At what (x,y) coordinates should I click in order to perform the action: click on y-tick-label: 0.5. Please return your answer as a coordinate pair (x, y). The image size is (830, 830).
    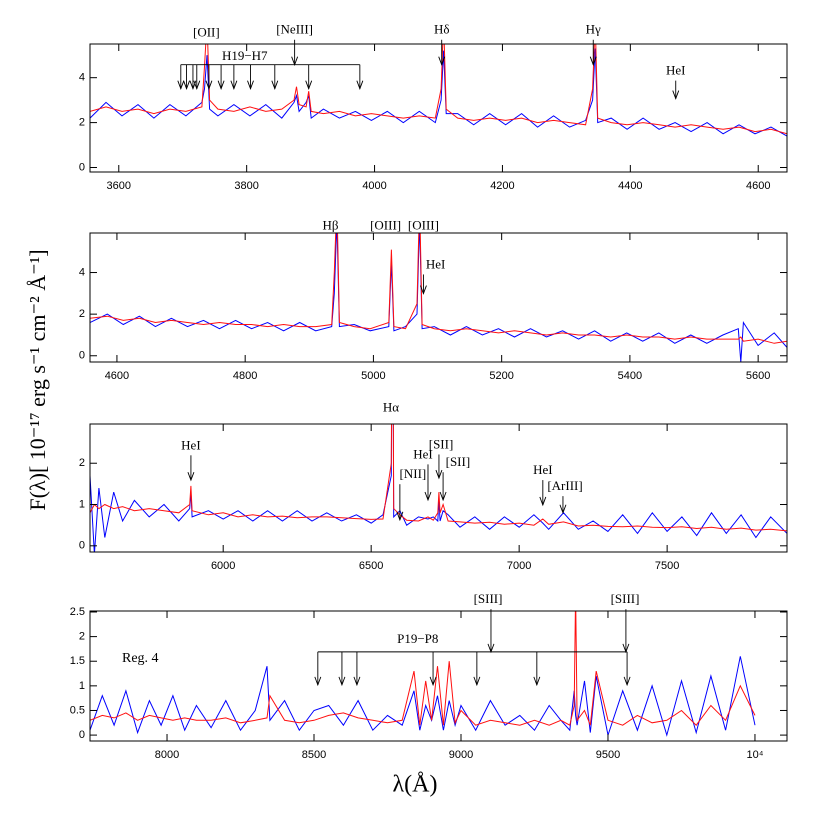
    Looking at the image, I should click on (77, 710).